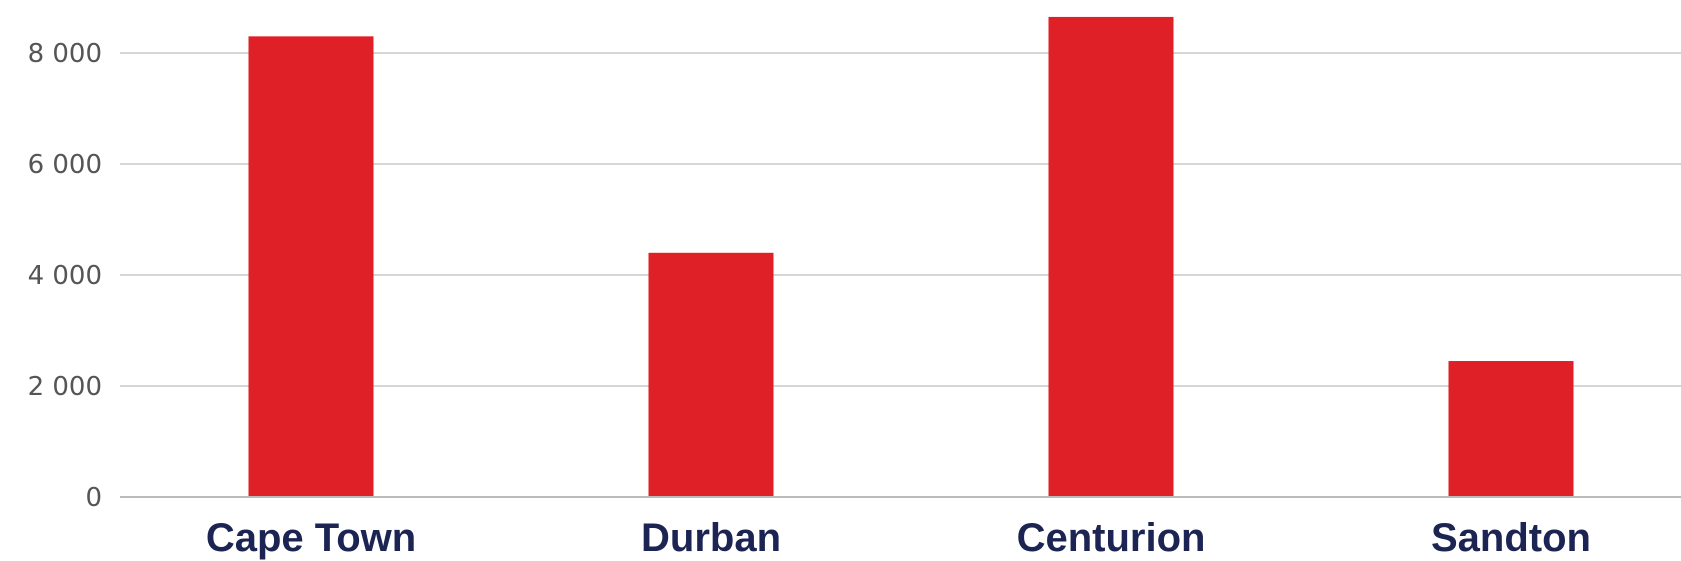 The height and width of the screenshot is (561, 1681). Describe the element at coordinates (1511, 429) in the screenshot. I see `bar-sandton` at that location.